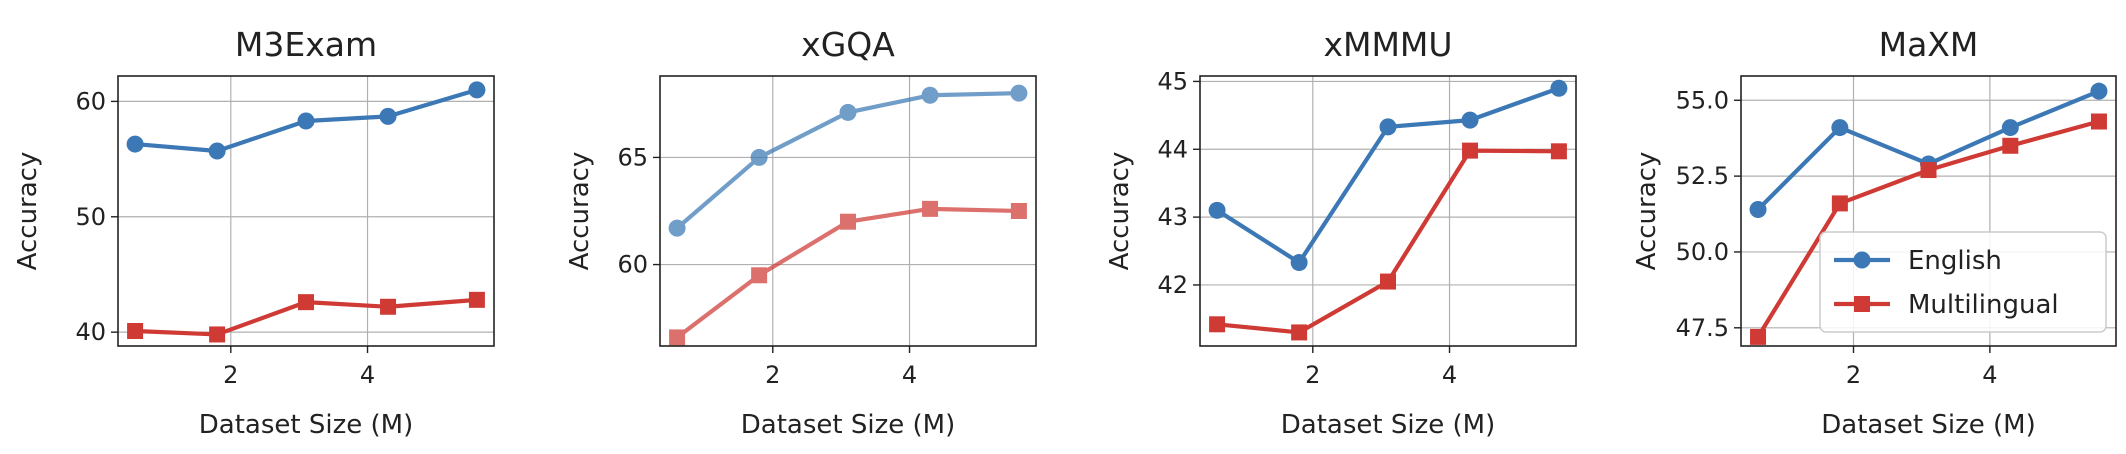 The height and width of the screenshot is (454, 2126). Describe the element at coordinates (1862, 260) in the screenshot. I see `legend-marker-english` at that location.